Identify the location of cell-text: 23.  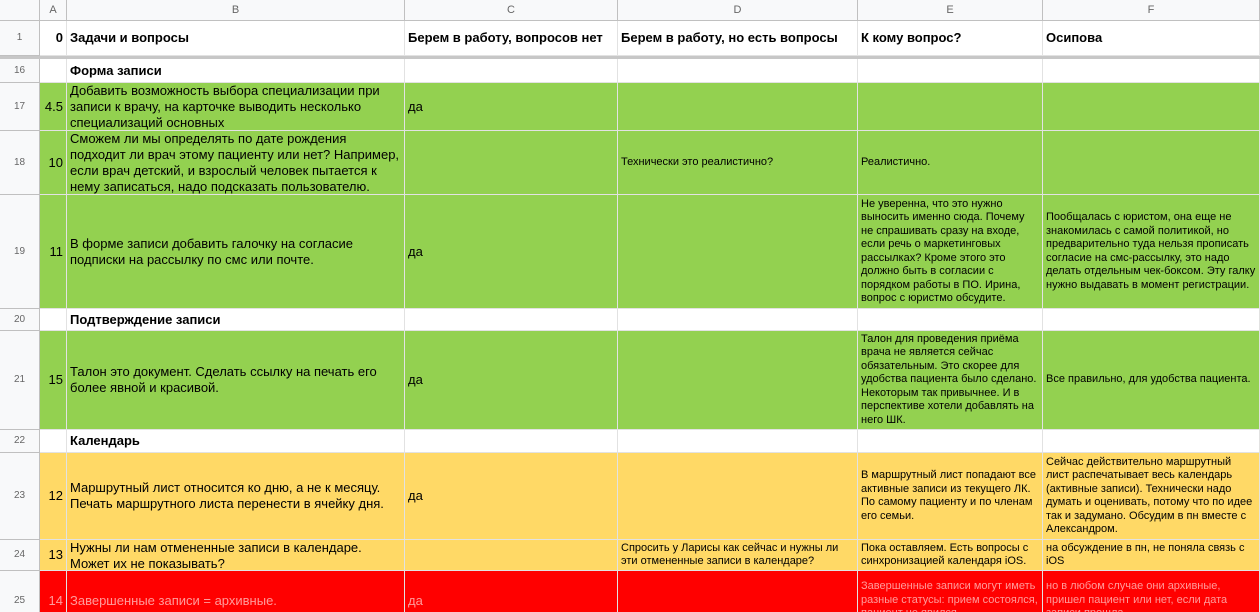
(19, 495).